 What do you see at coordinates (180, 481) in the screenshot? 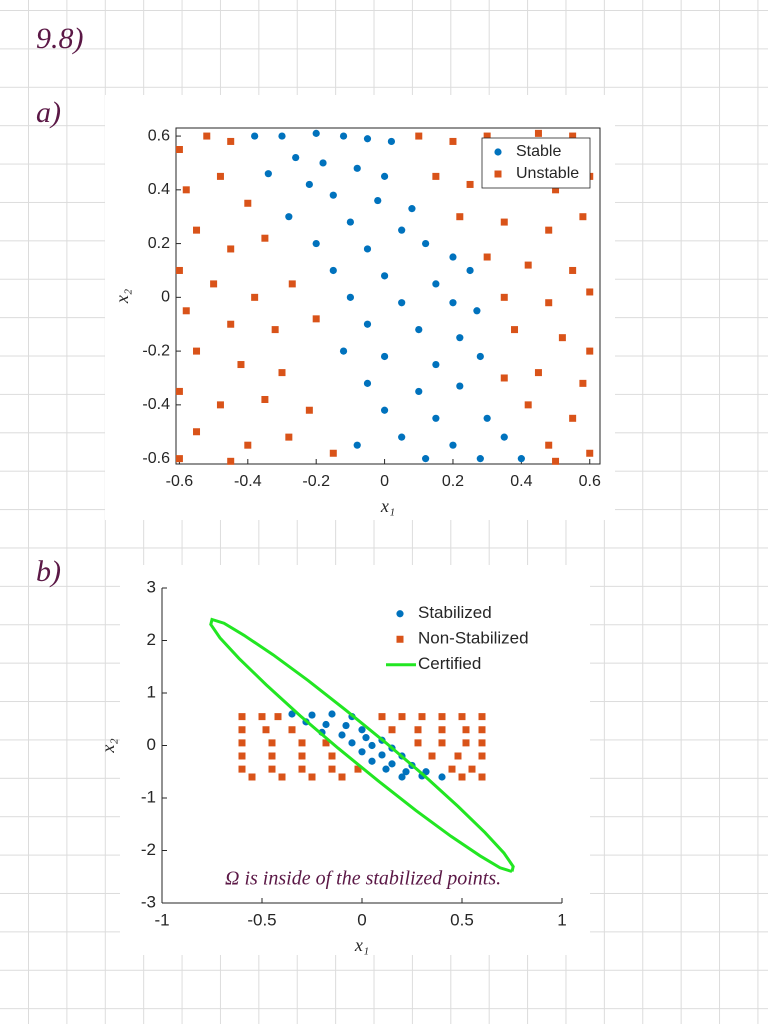
I see `x-tick-label: -0.6` at bounding box center [180, 481].